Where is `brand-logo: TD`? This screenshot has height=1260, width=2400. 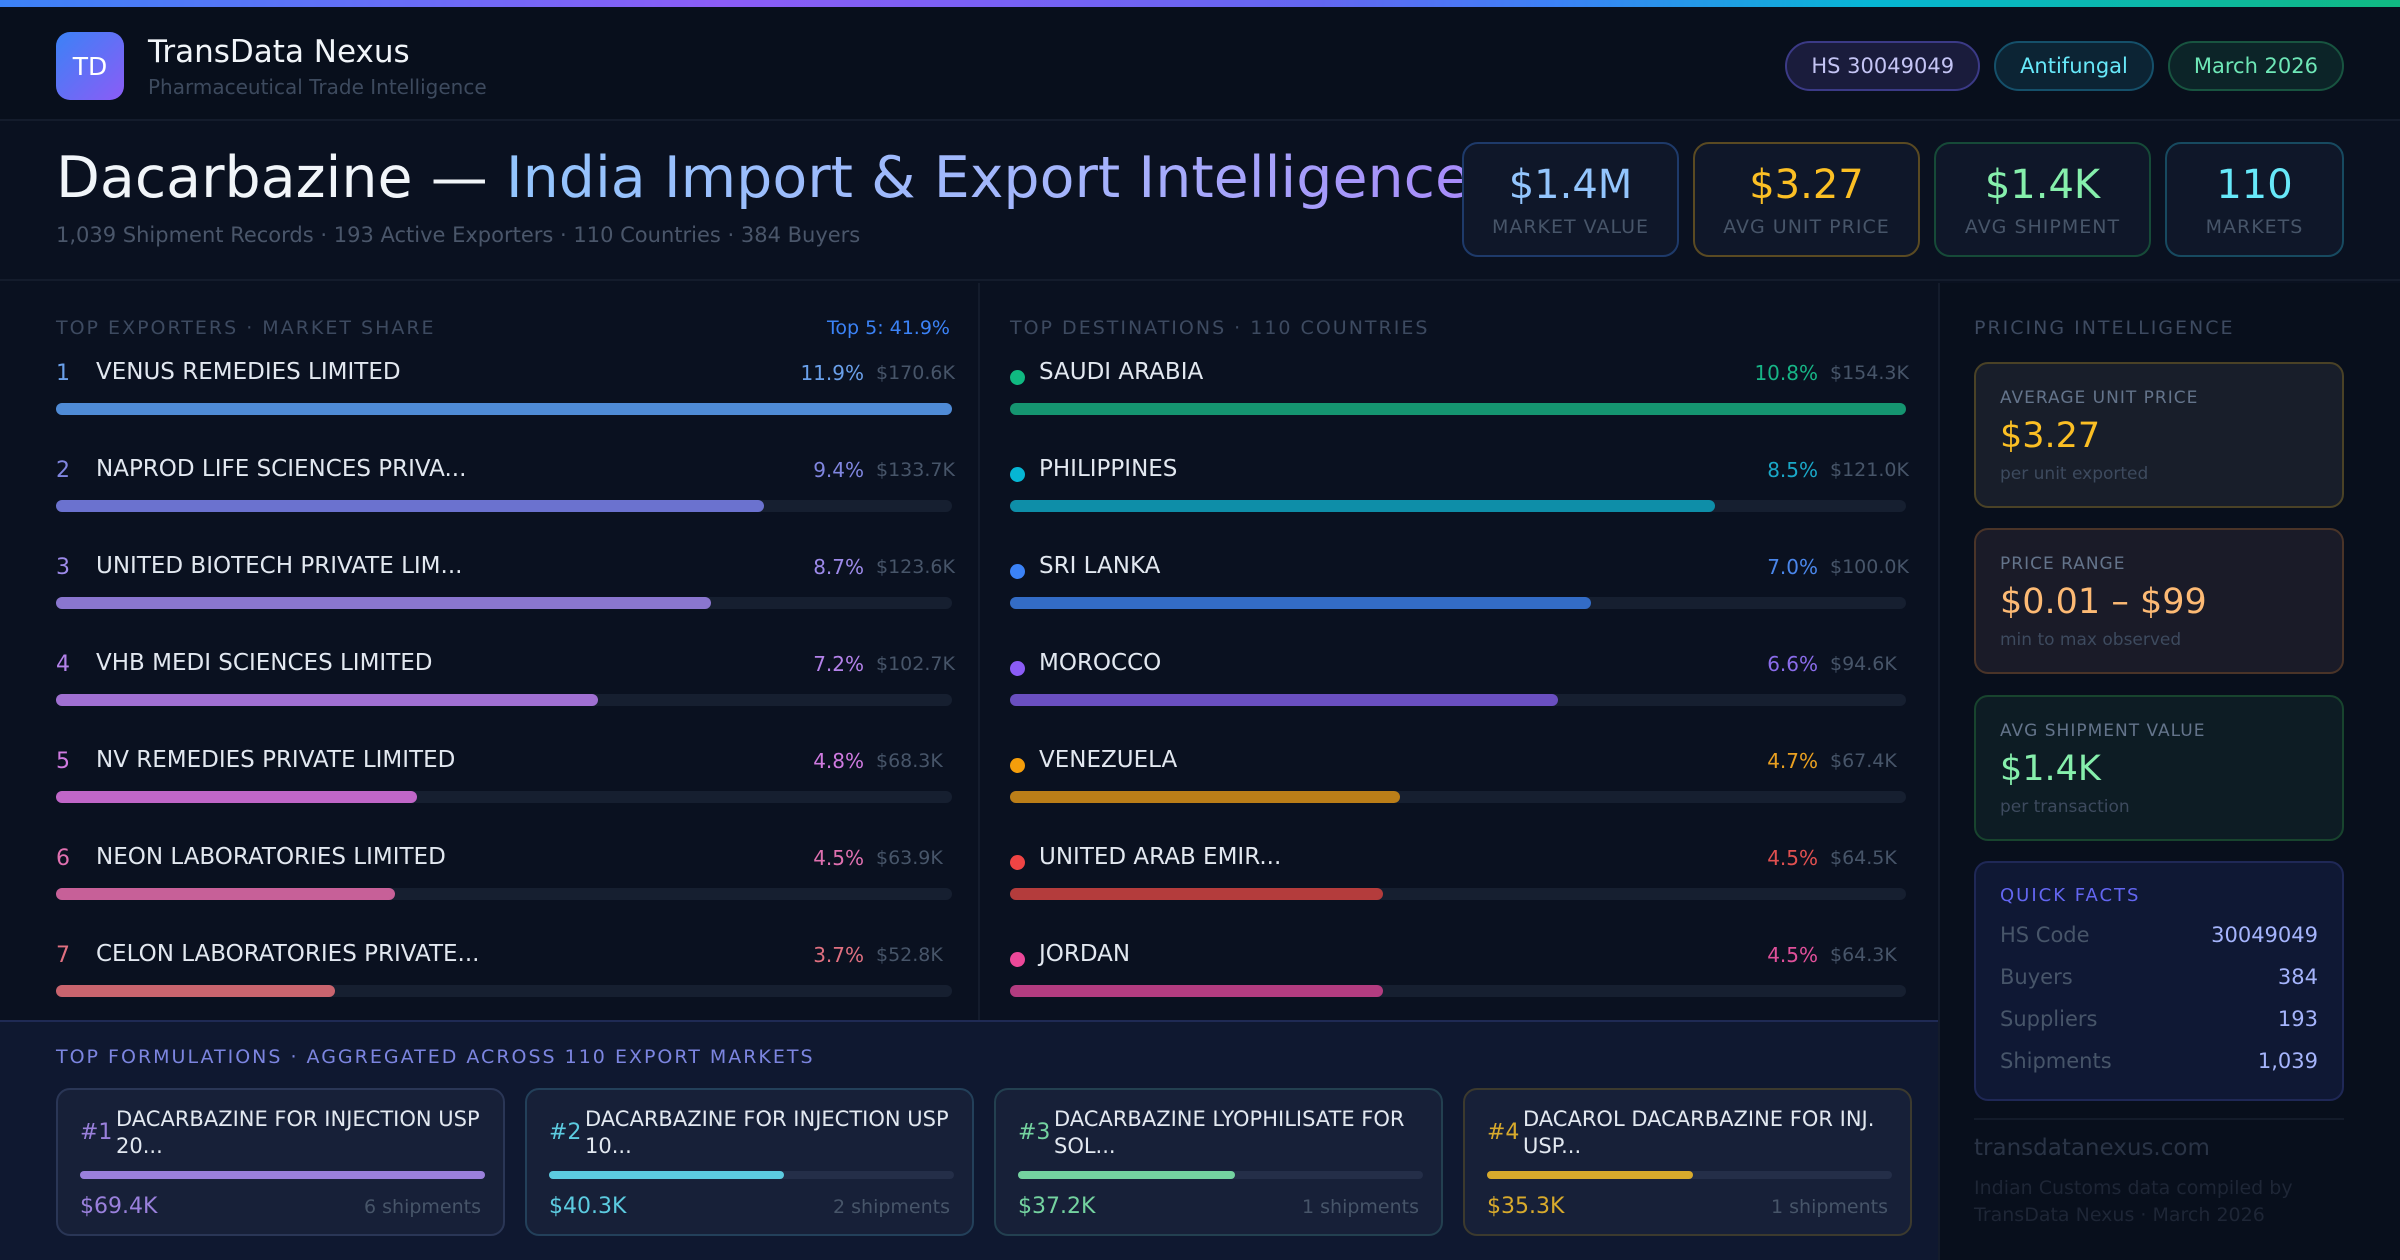
brand-logo: TD is located at coordinates (90, 66).